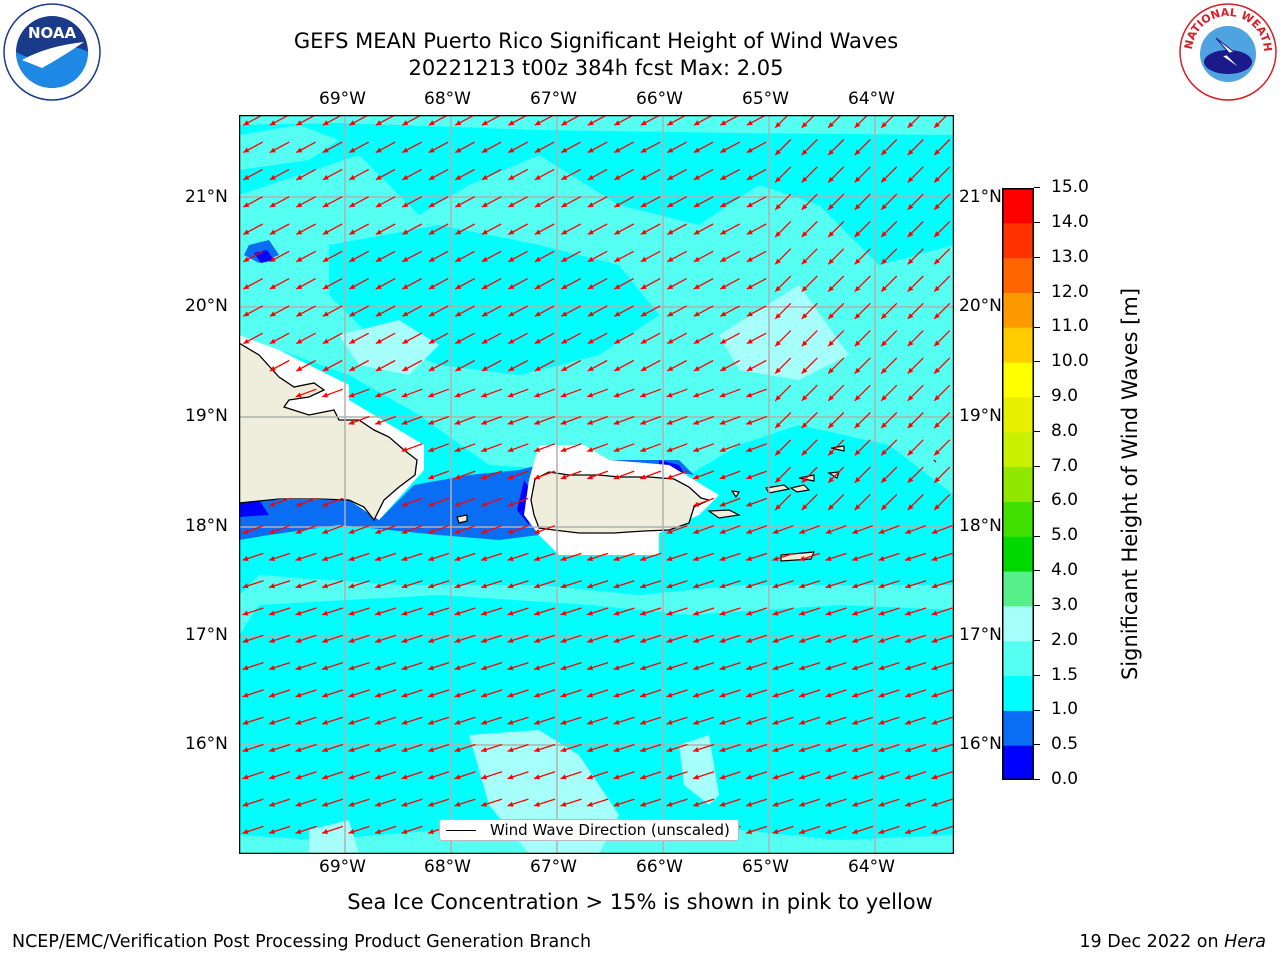  What do you see at coordinates (980, 197) in the screenshot?
I see `lat-label-right: 21°N` at bounding box center [980, 197].